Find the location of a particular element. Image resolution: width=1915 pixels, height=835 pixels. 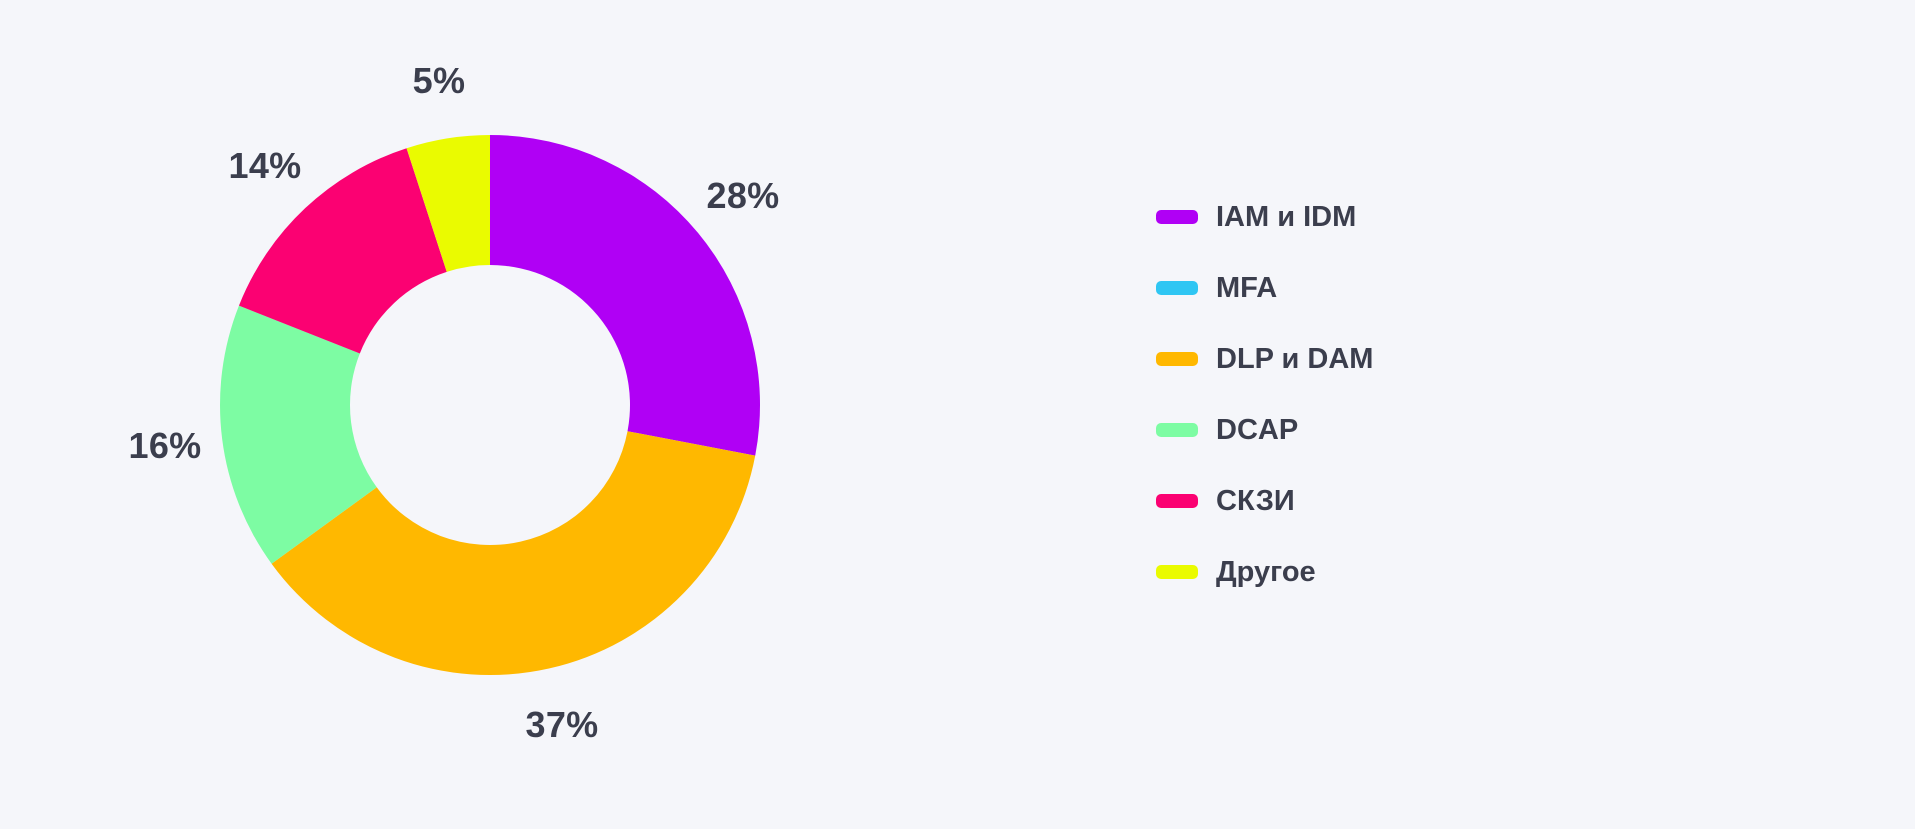

legend-label-iam-и-idm: IAM и IDM is located at coordinates (1286, 217).